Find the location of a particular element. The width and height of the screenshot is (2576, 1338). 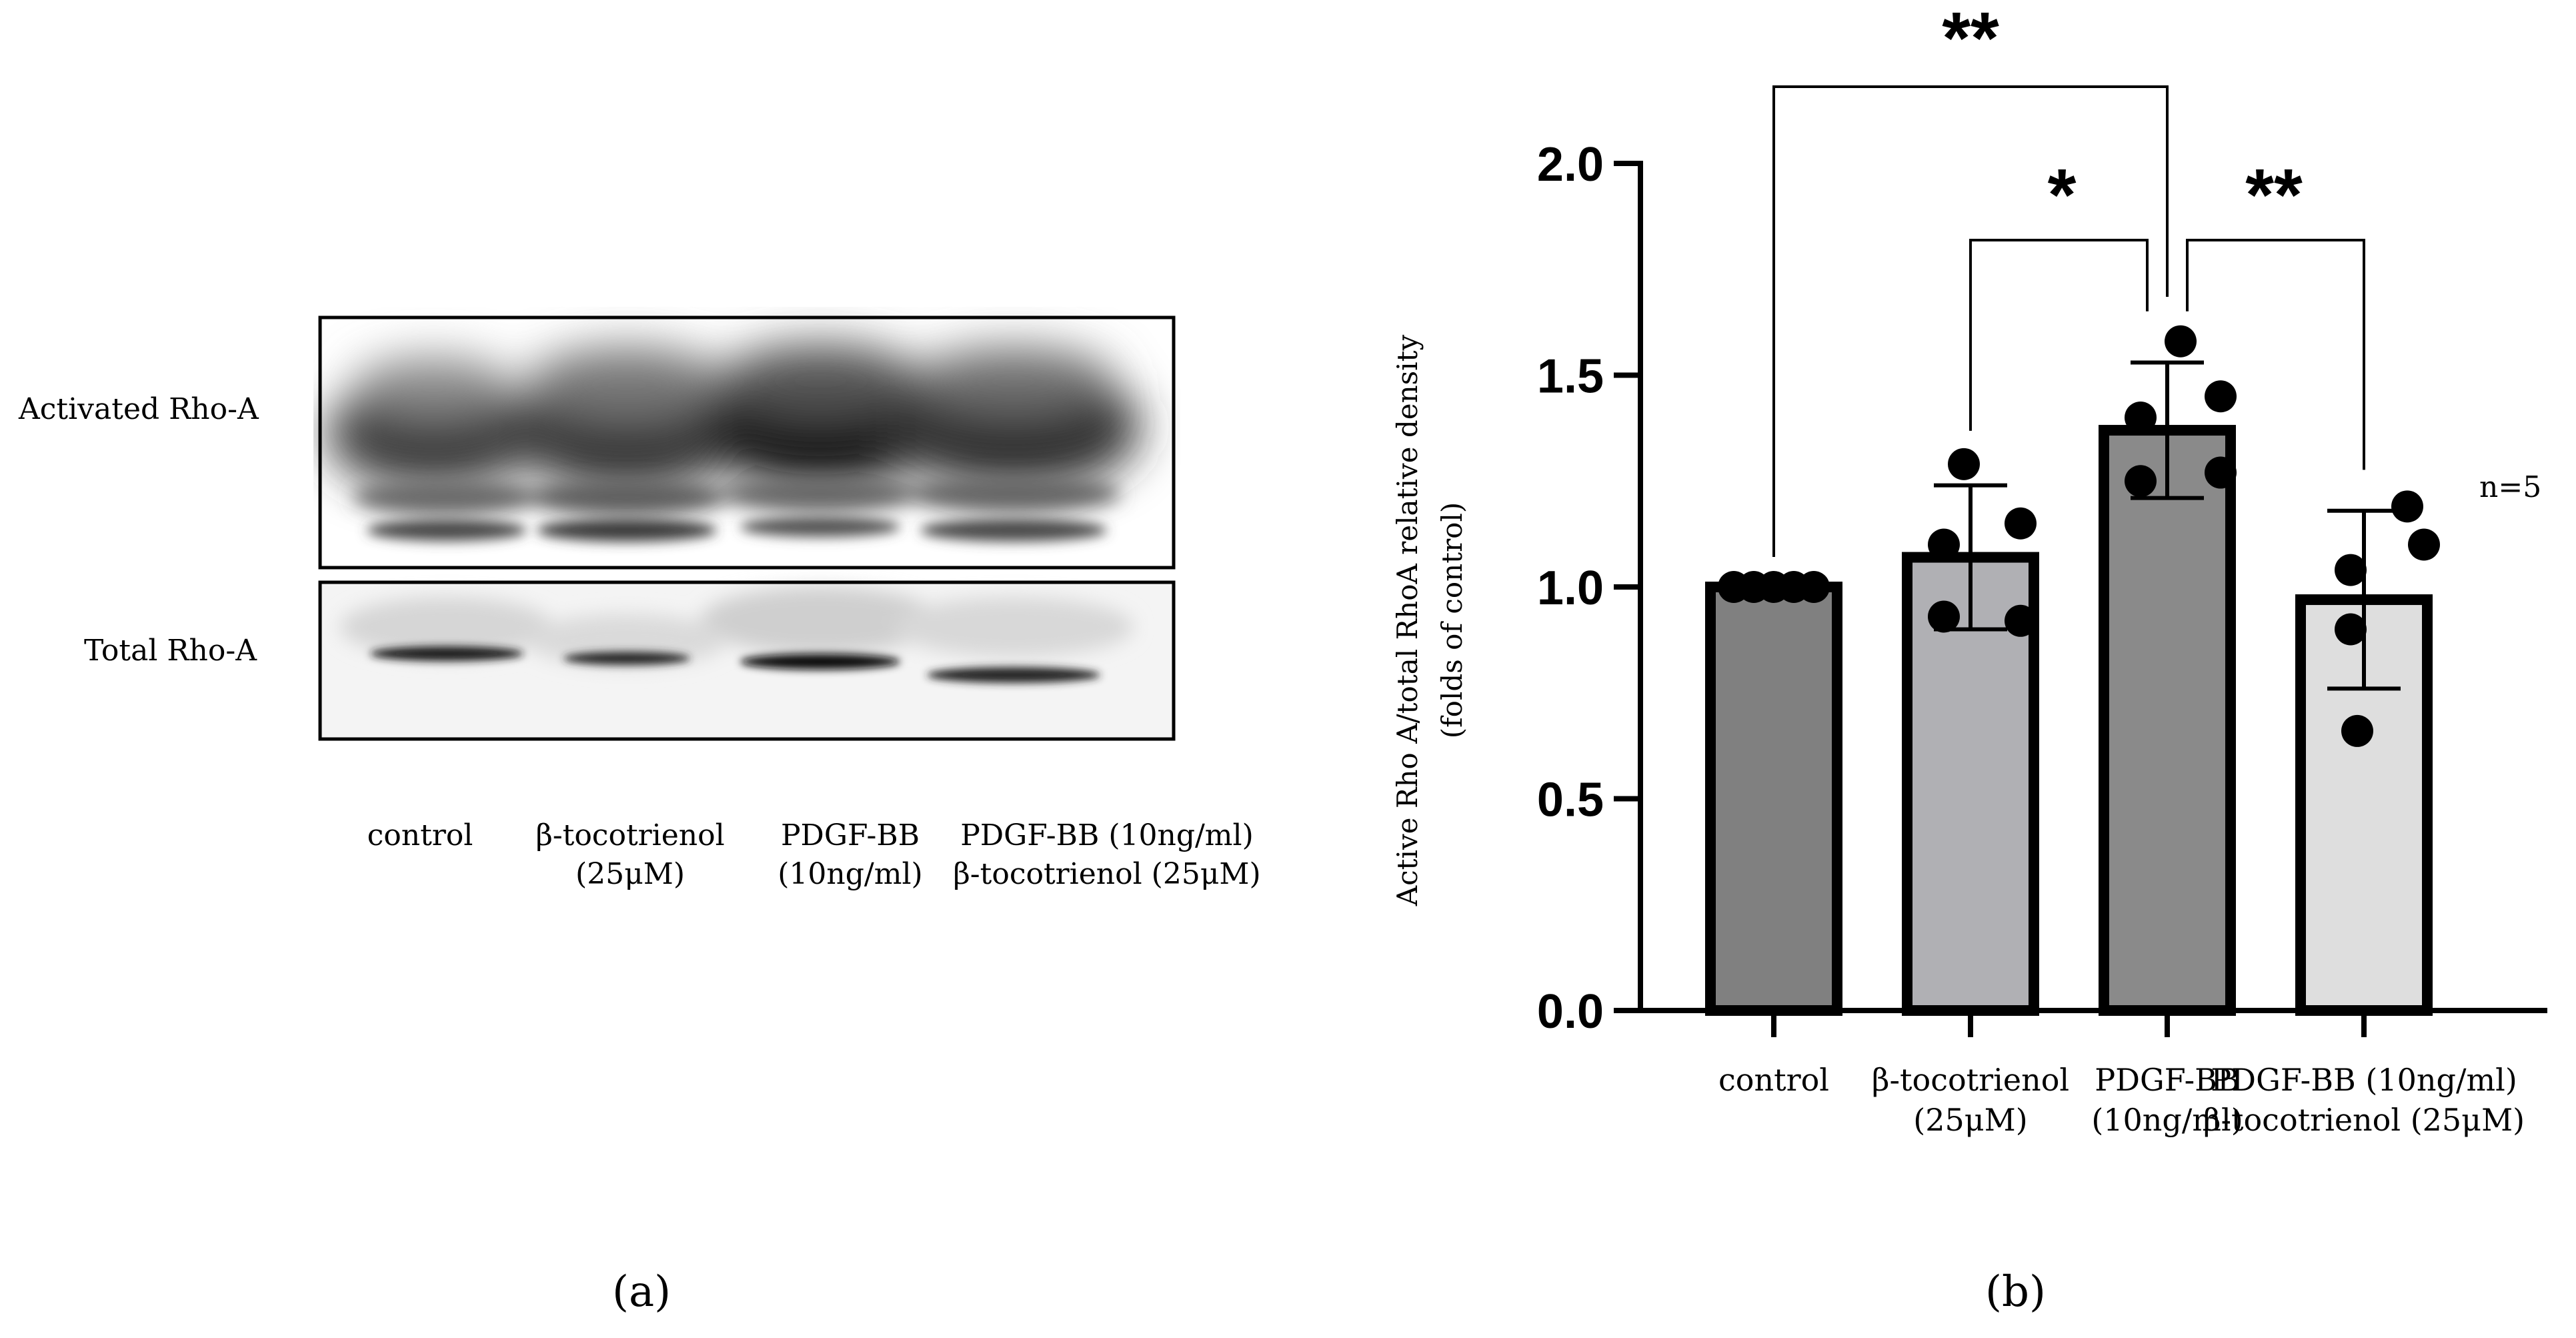

y-axis-label: Active Rho A/total RhoA relative density is located at coordinates (1407, 621).